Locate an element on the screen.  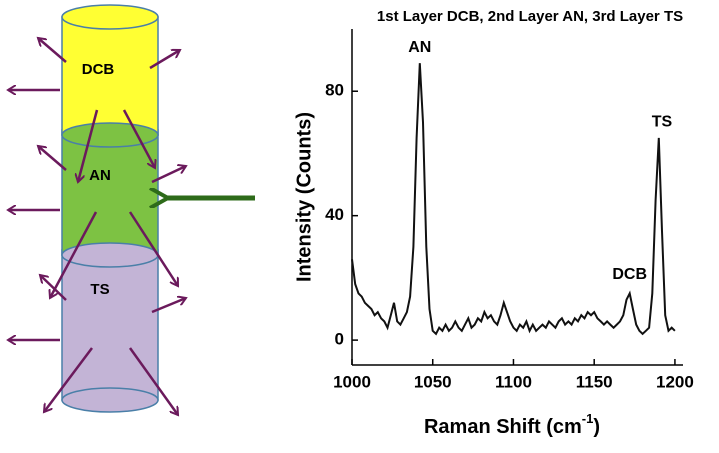
x-label-sup: -1 is located at coordinates (588, 418).